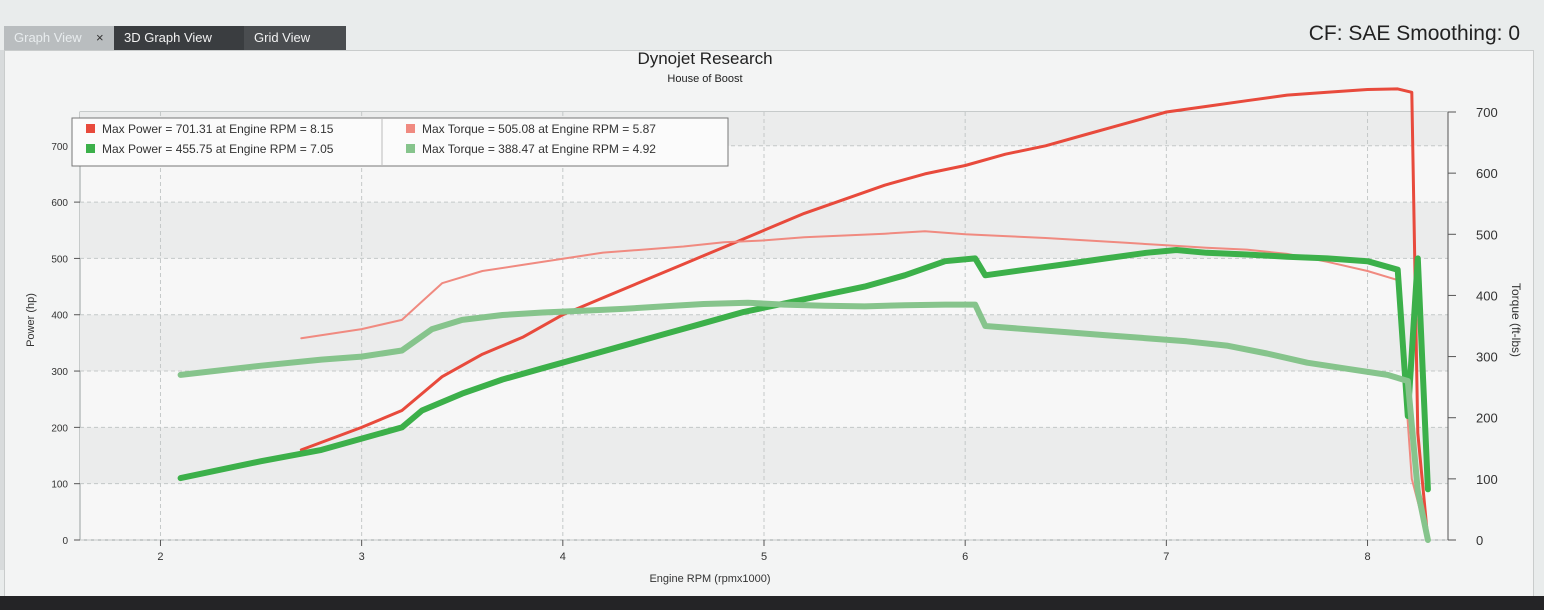 This screenshot has height=610, width=1544. I want to click on legend-entry: Max Power = 701.31 at Engine RPM = 8.15, so click(218, 129).